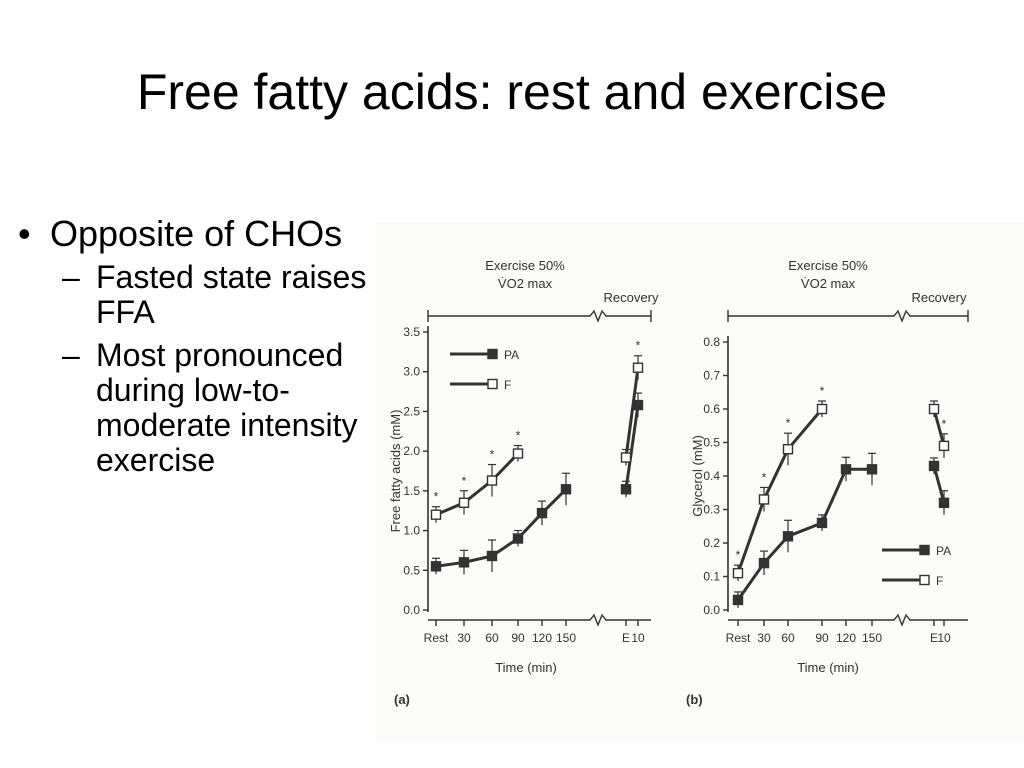 The height and width of the screenshot is (768, 1024). I want to click on y-tick-label: 0.3, so click(711, 510).